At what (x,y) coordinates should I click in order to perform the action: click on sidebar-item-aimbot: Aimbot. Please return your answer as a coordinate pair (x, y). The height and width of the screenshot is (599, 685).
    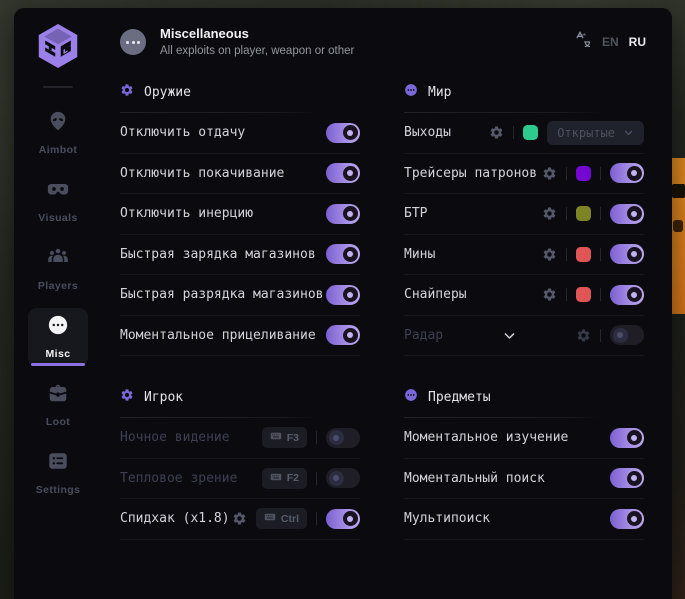
    Looking at the image, I should click on (58, 133).